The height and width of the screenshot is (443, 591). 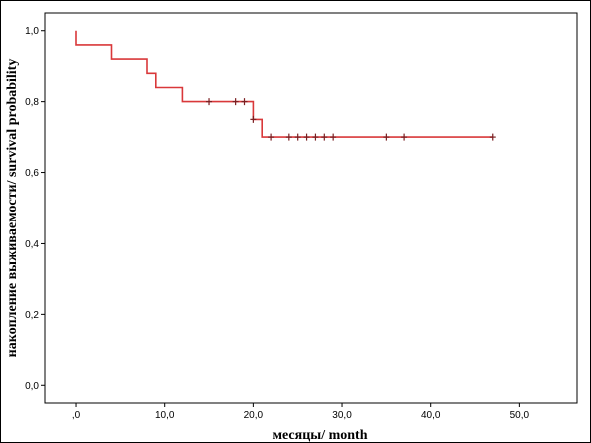 What do you see at coordinates (32, 386) in the screenshot?
I see `y-tick-label: 0,0` at bounding box center [32, 386].